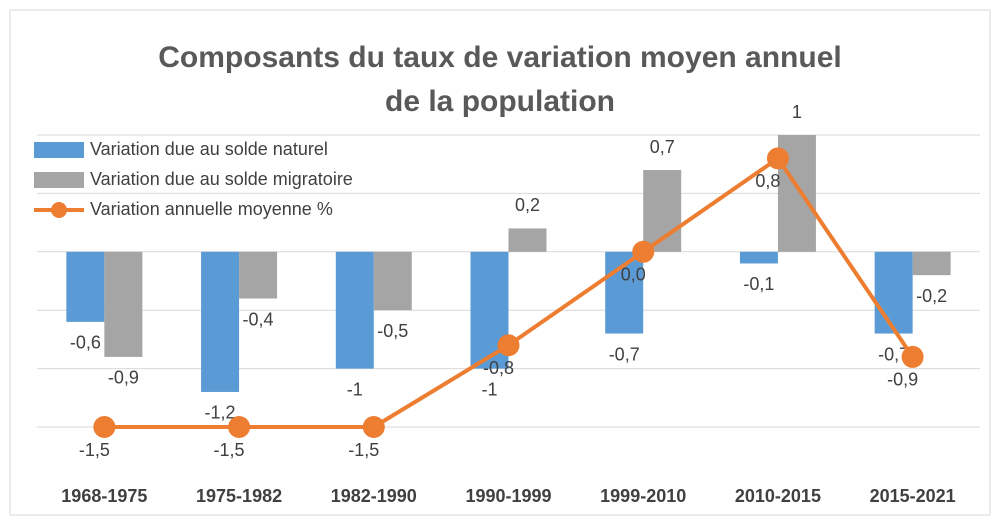 The height and width of the screenshot is (520, 1000). Describe the element at coordinates (758, 284) in the screenshot. I see `data-label: -0,1` at that location.